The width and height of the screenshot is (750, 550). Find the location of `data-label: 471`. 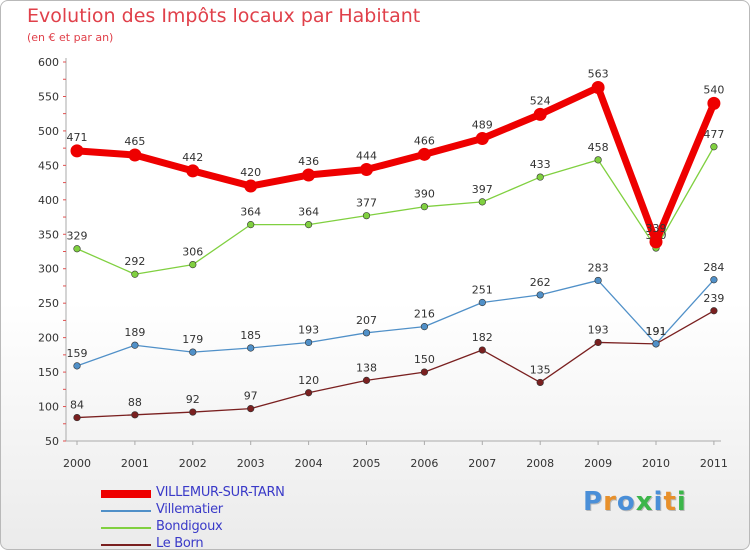

data-label: 471 is located at coordinates (77, 137).